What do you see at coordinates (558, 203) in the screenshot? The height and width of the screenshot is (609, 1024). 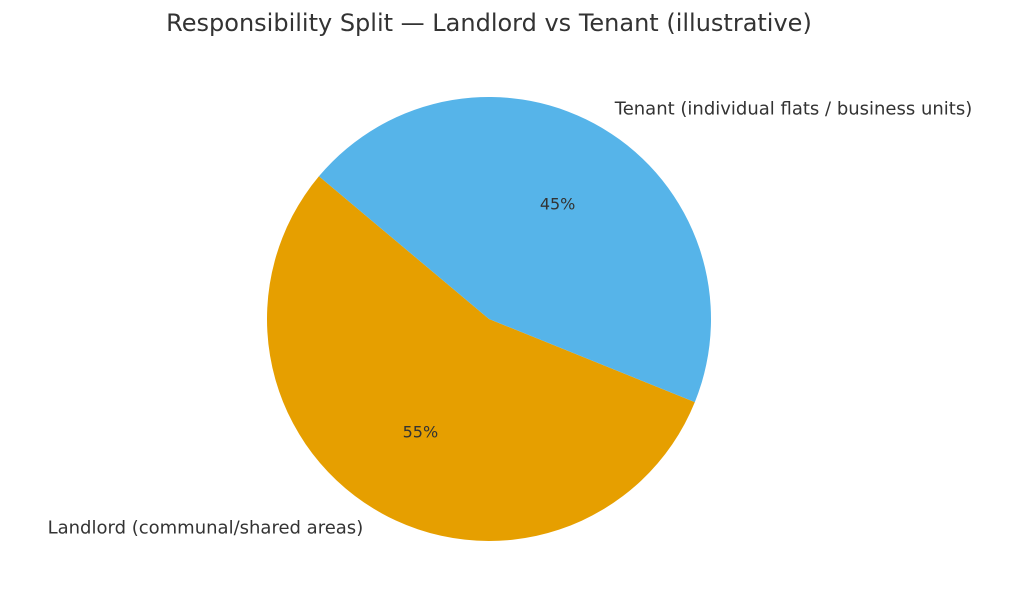 I see `percent-label: 45%` at bounding box center [558, 203].